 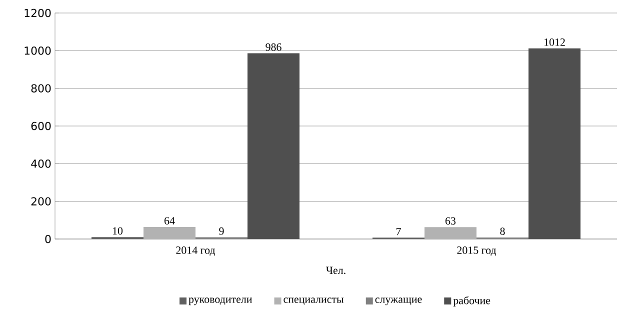 What do you see at coordinates (476, 251) in the screenshot?
I see `x-tick-label: 2015 год` at bounding box center [476, 251].